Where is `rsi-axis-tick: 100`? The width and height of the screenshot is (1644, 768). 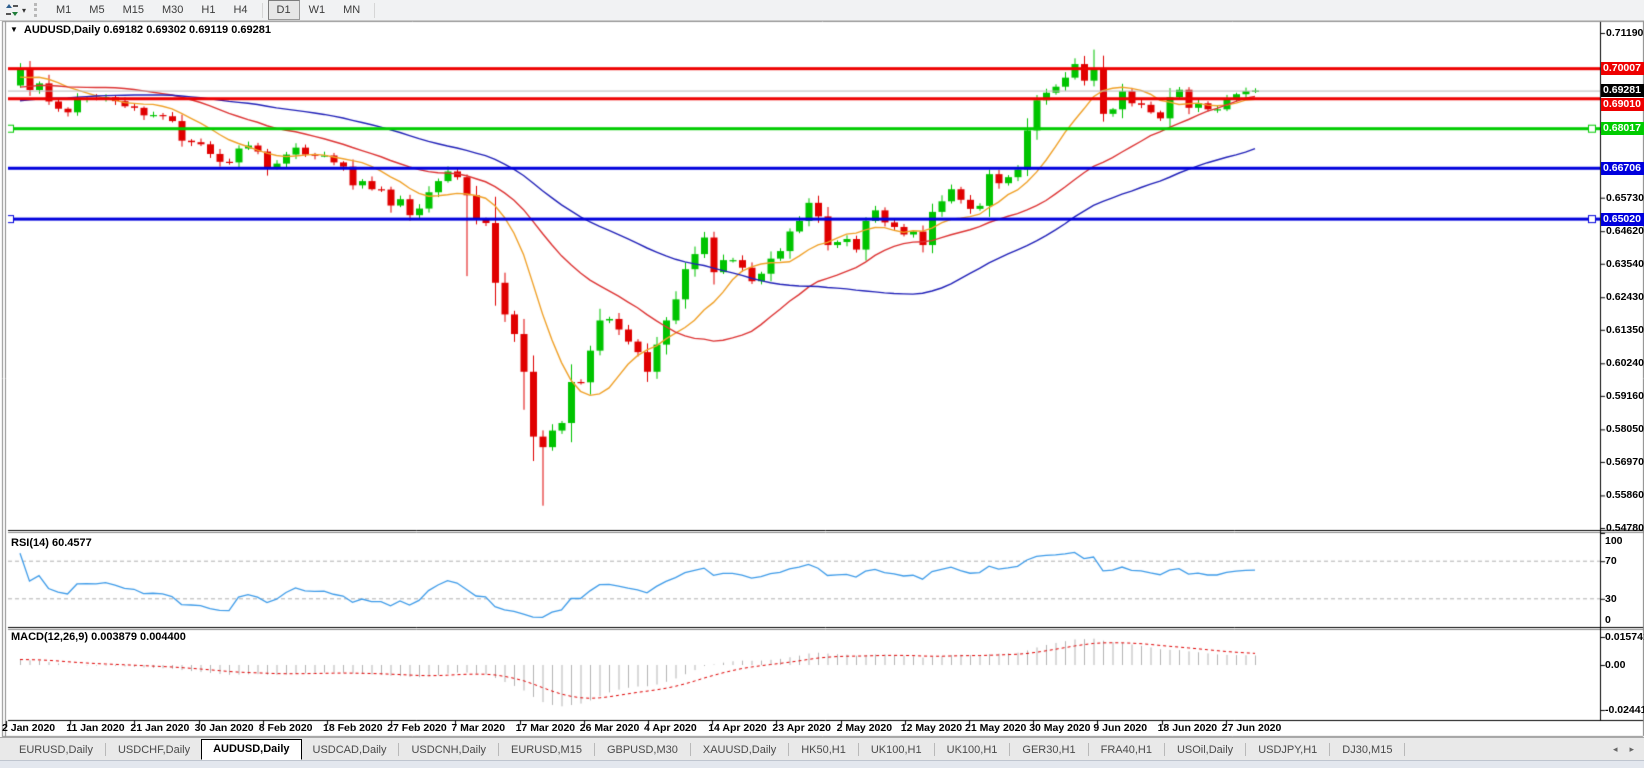
rsi-axis-tick: 100 is located at coordinates (1614, 541).